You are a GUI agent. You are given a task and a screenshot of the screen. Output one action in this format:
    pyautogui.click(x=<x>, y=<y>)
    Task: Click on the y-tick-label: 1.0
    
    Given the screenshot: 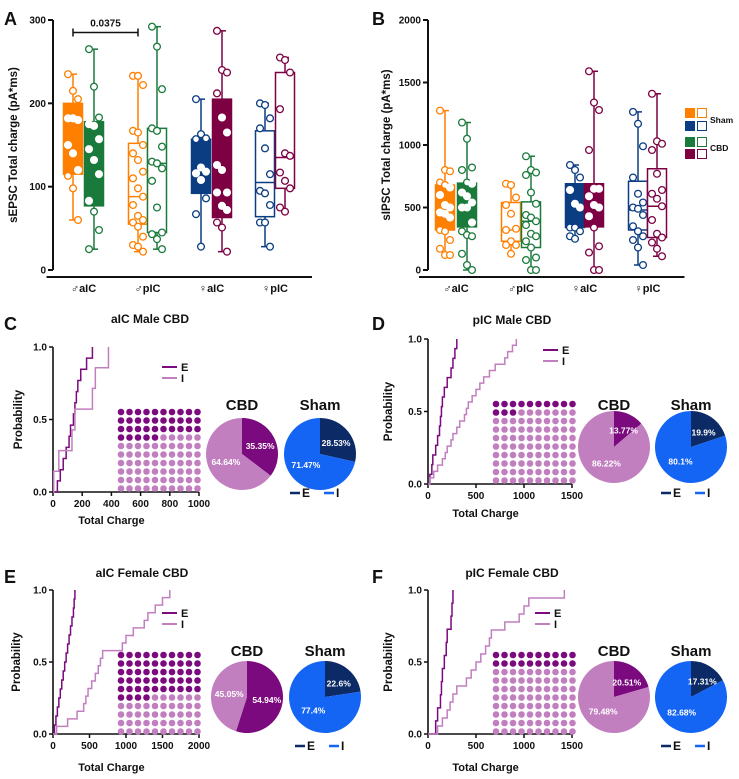 What is the action you would take?
    pyautogui.click(x=40, y=591)
    